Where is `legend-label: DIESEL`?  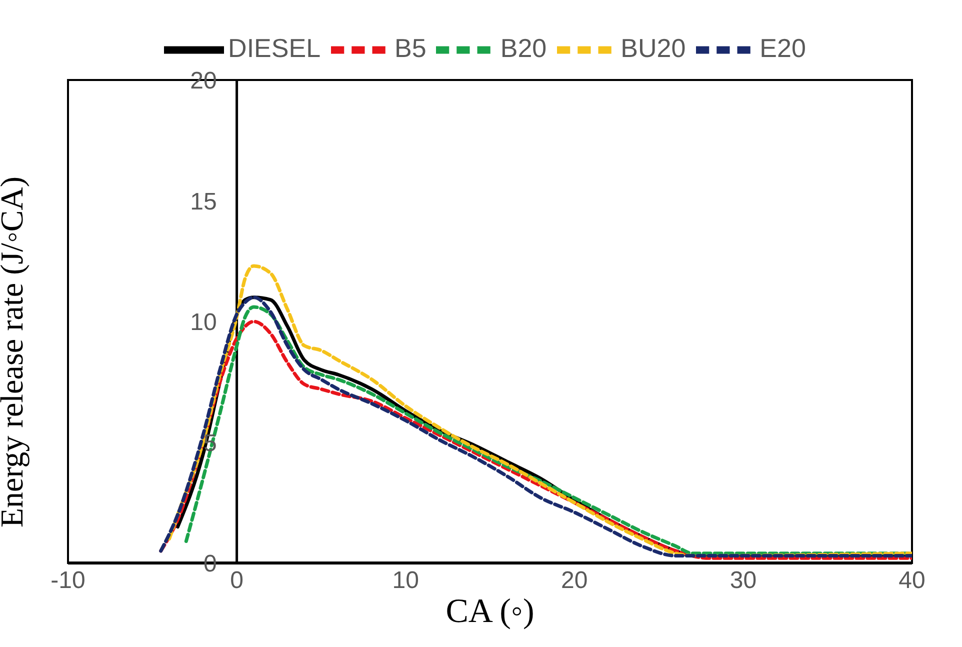 legend-label: DIESEL is located at coordinates (274, 47).